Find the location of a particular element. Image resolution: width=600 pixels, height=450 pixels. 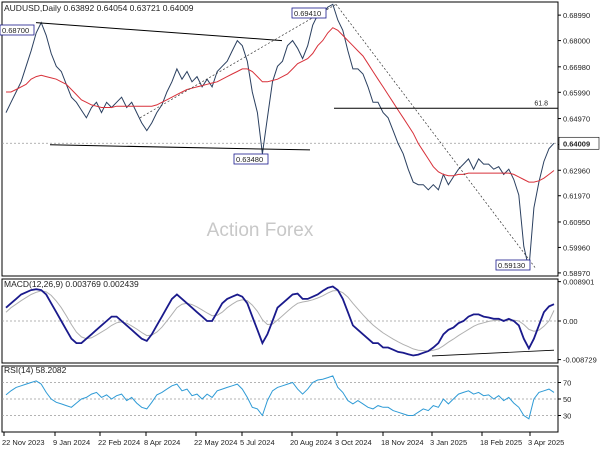

annotation-label: 0.59130 is located at coordinates (511, 265).